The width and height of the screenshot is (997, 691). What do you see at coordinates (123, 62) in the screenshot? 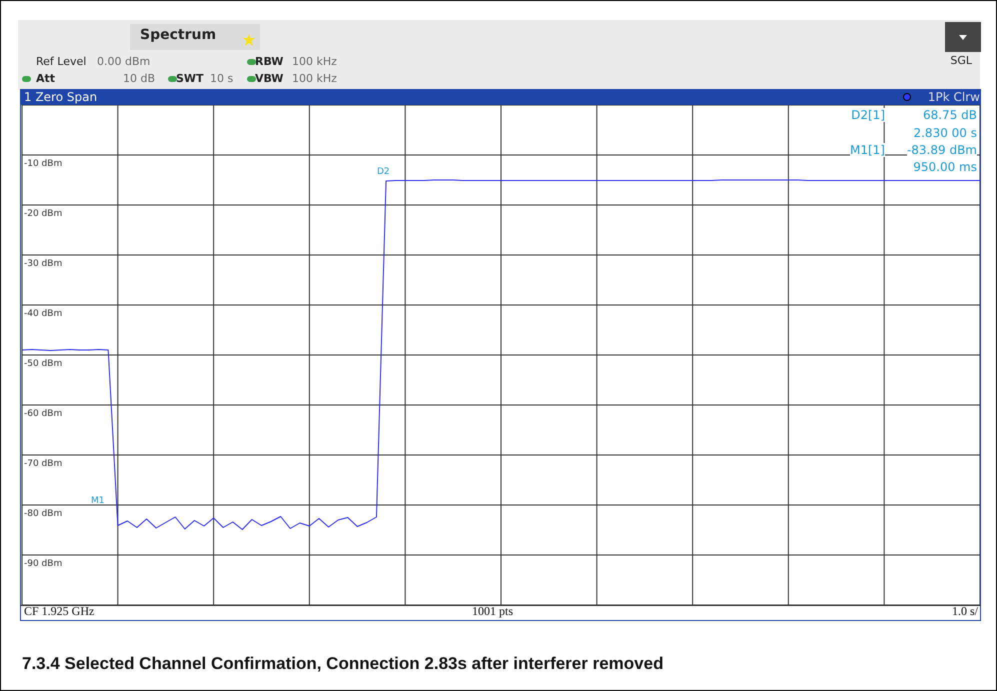
I see `text: 0.00 dBm` at bounding box center [123, 62].